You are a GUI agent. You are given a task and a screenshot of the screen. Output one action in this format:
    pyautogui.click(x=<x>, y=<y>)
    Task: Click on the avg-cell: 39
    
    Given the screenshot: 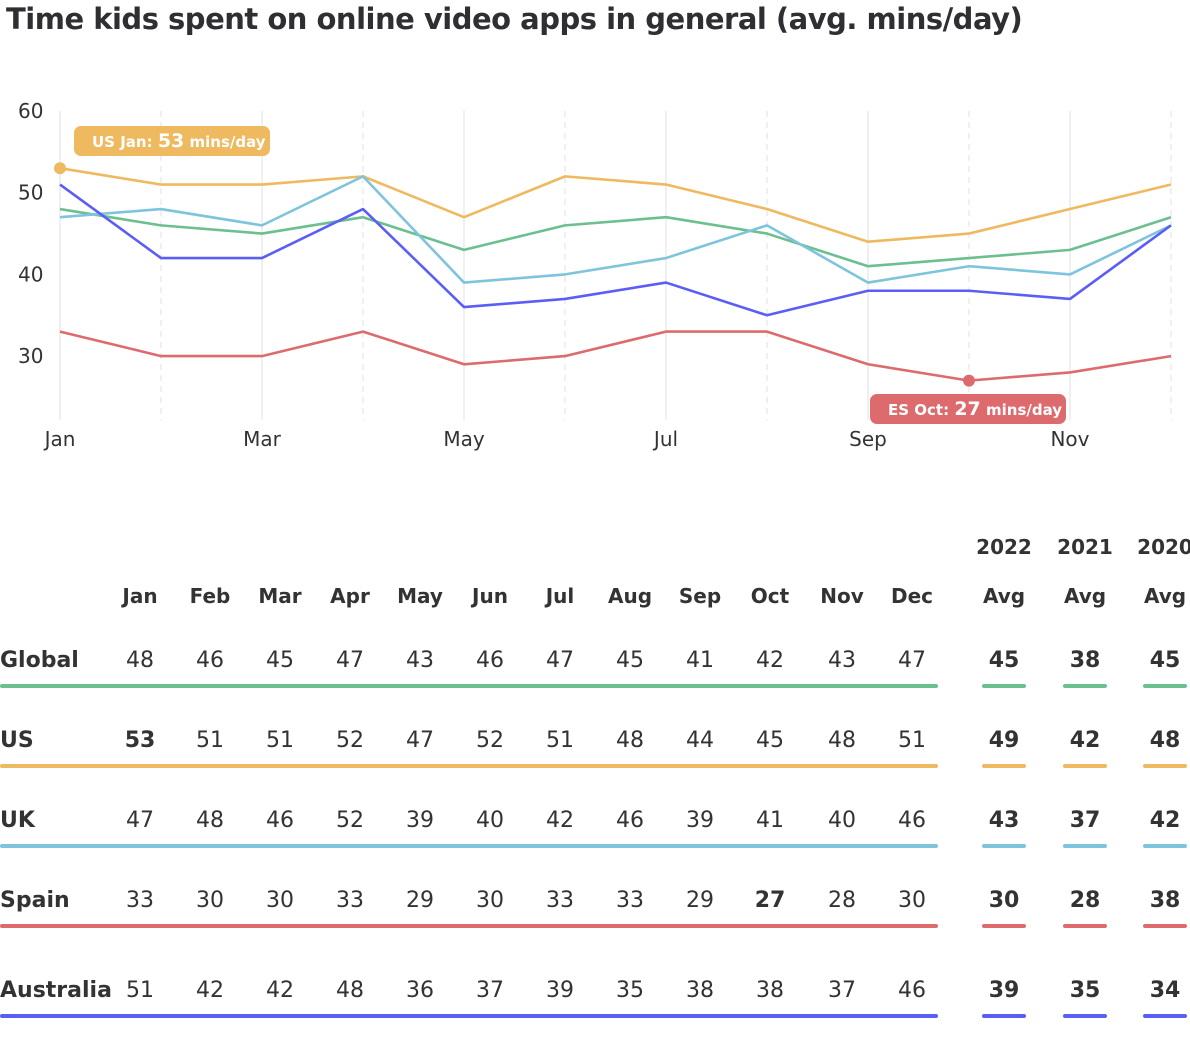 What is the action you would take?
    pyautogui.click(x=1004, y=990)
    